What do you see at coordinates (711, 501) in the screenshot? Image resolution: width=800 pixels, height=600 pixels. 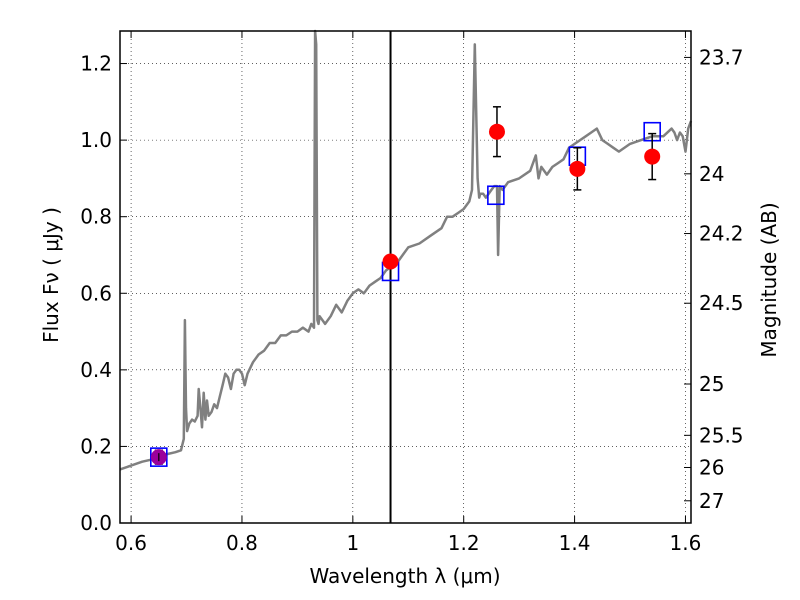 I see `right-tick-label: 27` at bounding box center [711, 501].